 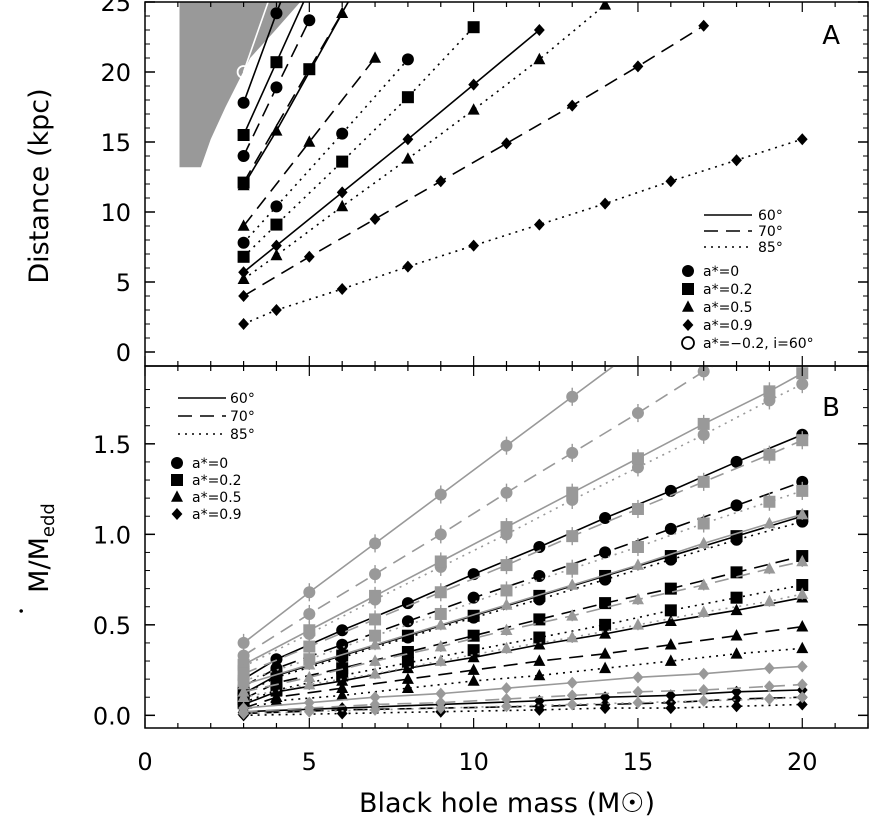 I want to click on y-axis-title-sub: edd, so click(x=48, y=520).